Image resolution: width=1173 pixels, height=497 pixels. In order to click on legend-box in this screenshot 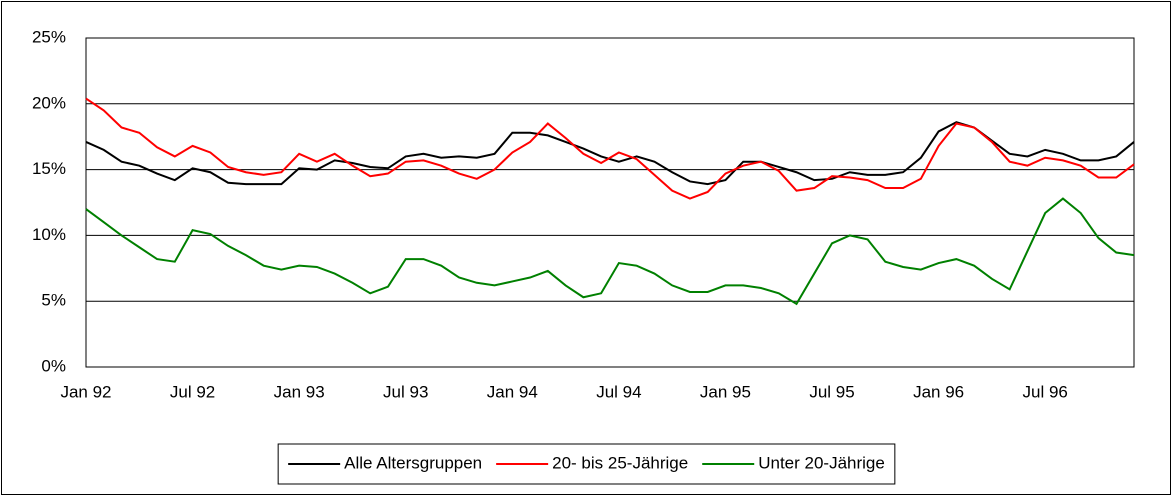, I will do `click(586, 464)`.